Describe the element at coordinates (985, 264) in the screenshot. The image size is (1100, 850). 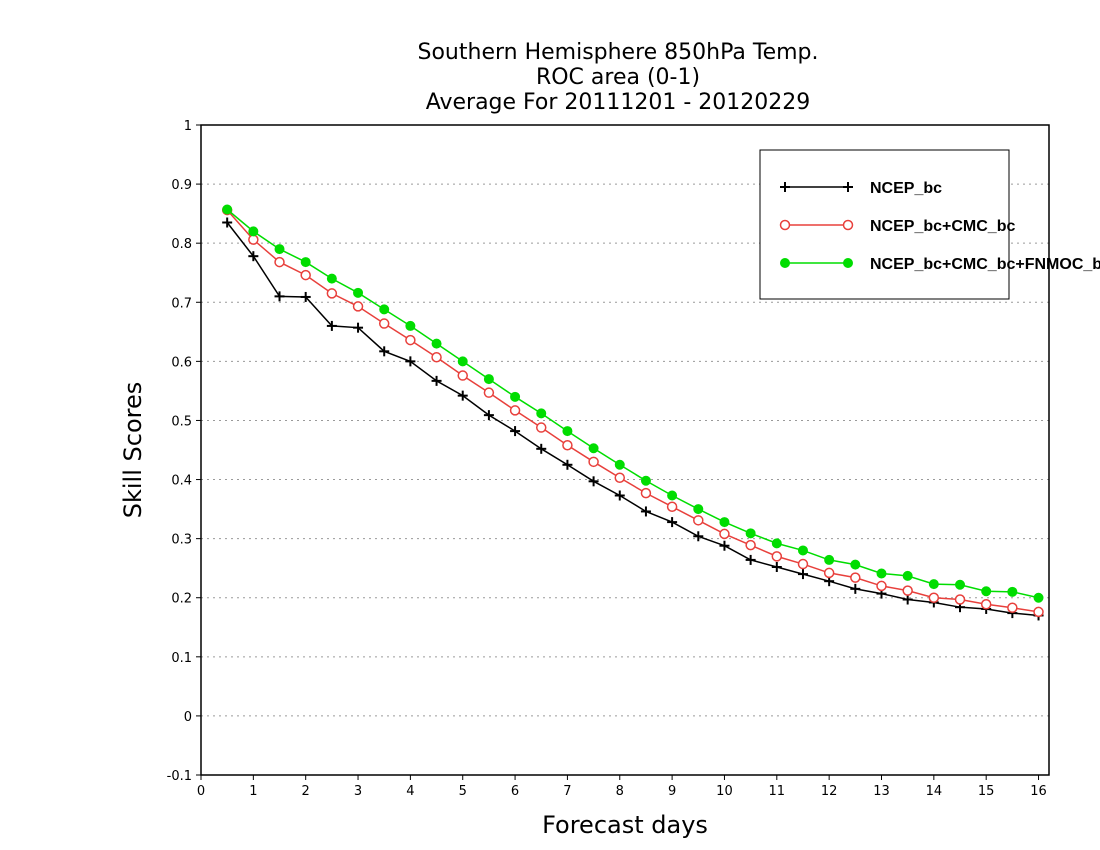
I see `legend-label: NCEP_bc+CMC_bc+FNMOC_bc` at that location.